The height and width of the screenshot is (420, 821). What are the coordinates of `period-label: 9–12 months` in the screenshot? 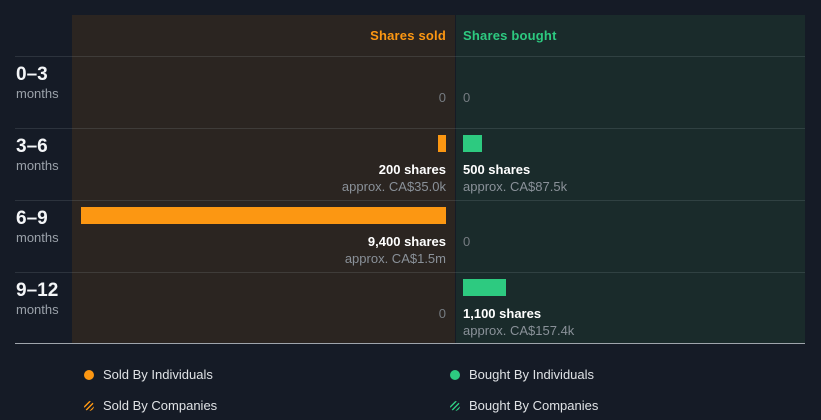 It's located at (36, 307).